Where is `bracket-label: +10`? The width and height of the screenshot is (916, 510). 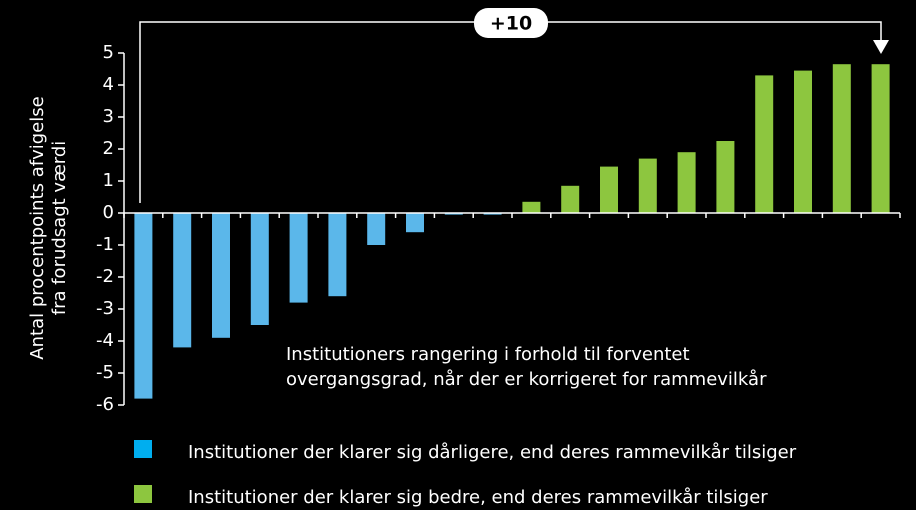
bracket-label: +10 is located at coordinates (511, 24).